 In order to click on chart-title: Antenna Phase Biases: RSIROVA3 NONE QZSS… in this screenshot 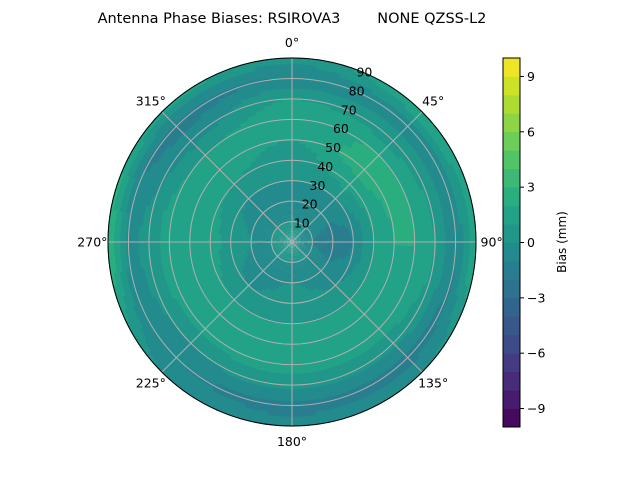, I will do `click(292, 19)`.